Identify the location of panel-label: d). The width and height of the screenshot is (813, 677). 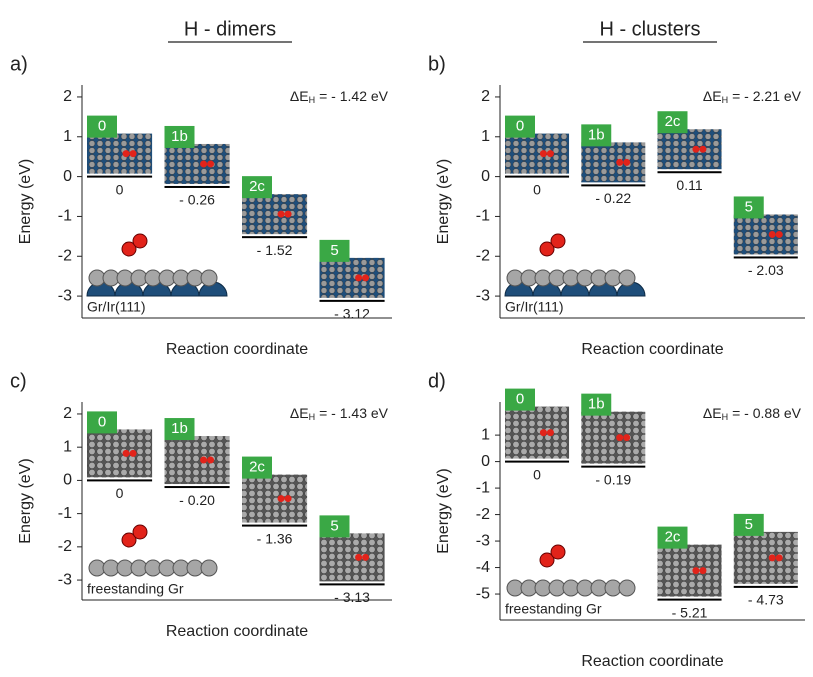
(437, 381).